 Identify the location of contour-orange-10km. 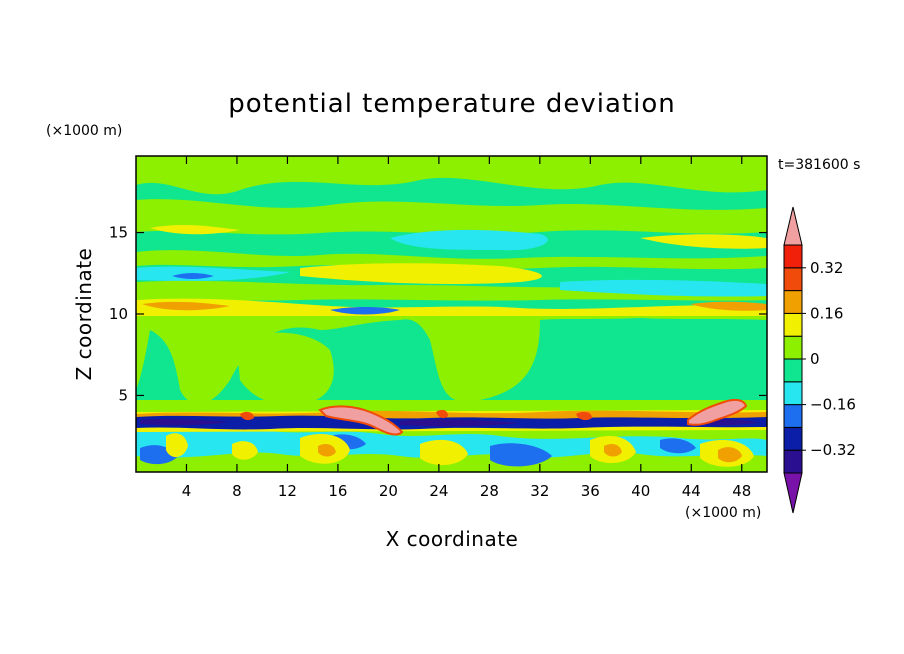
(186, 306).